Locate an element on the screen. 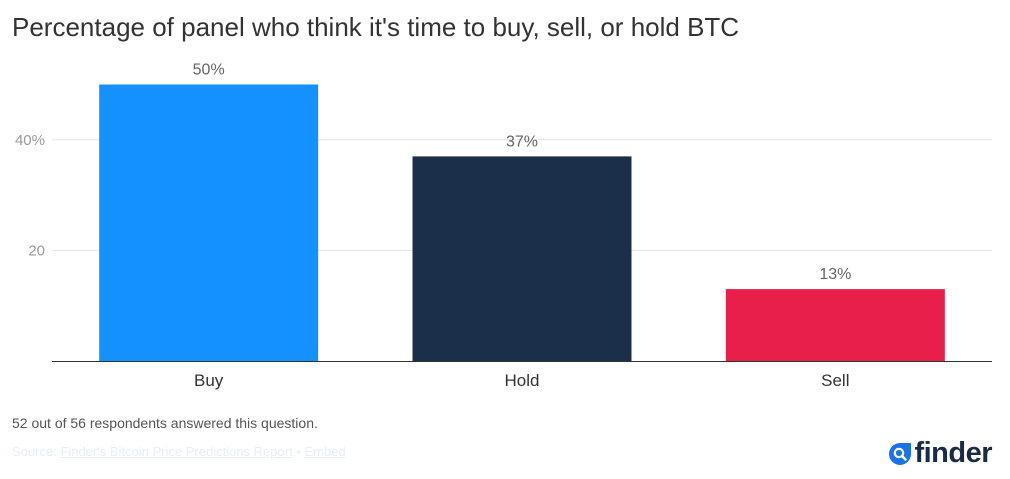 Image resolution: width=1010 pixels, height=479 pixels. brand-name: finder is located at coordinates (953, 453).